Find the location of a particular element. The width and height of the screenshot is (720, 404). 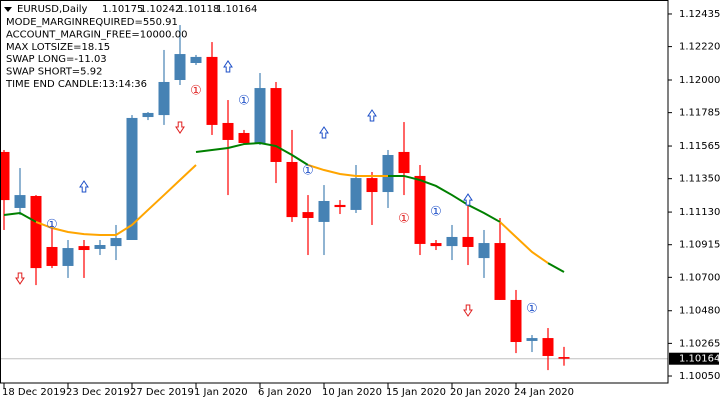

x-tick-label: 24 Jan 2020 is located at coordinates (544, 392).